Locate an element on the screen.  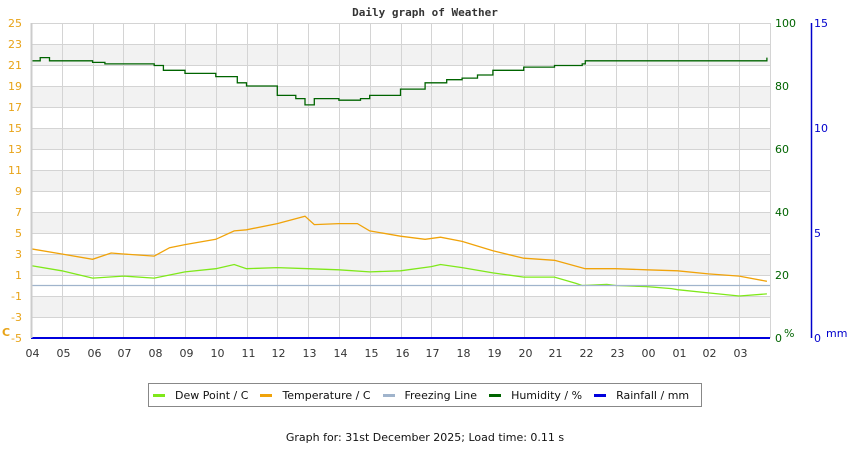
y-left-tick-label: 25 is located at coordinates (15, 23).